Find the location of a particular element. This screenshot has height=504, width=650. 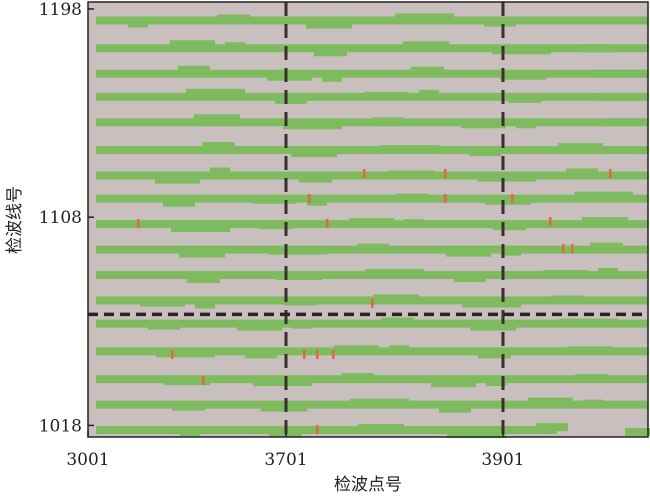

y-axis-label: 检波线号 is located at coordinates (15, 220).